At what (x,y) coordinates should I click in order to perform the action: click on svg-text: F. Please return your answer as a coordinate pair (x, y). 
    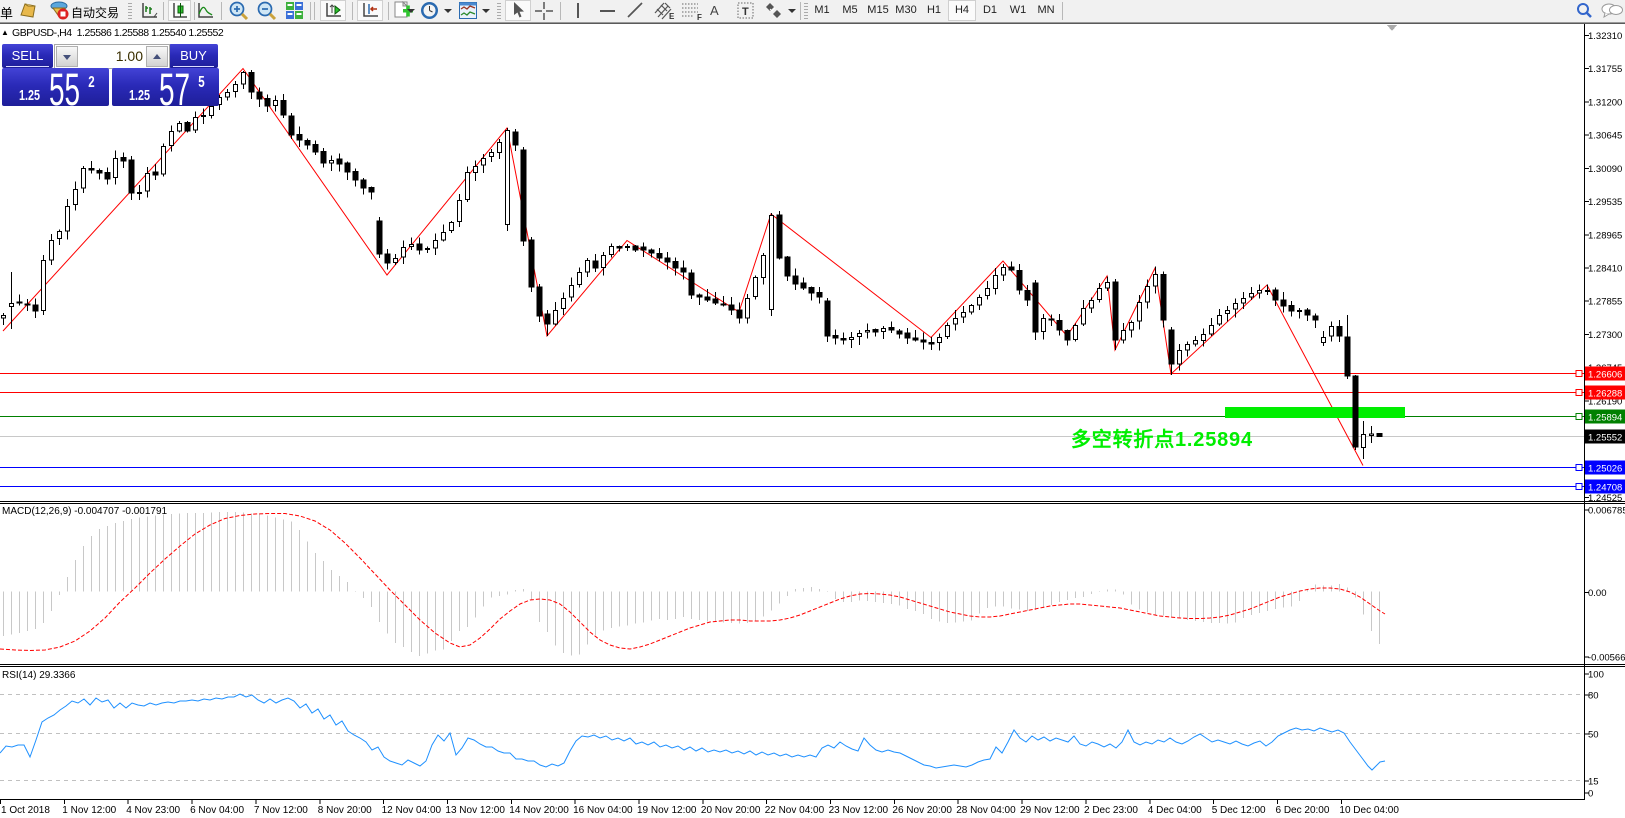
    Looking at the image, I should click on (699, 17).